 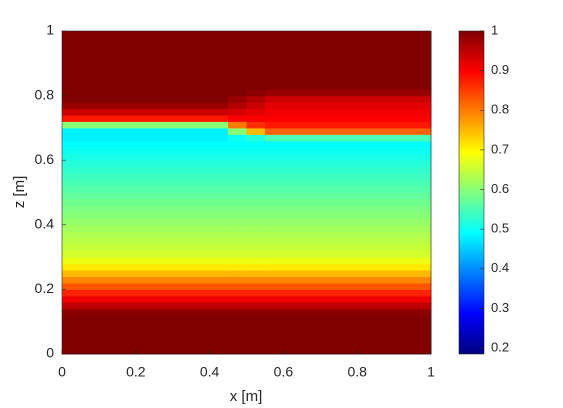 What do you see at coordinates (45, 224) in the screenshot?
I see `y-tick-label: 0.4` at bounding box center [45, 224].